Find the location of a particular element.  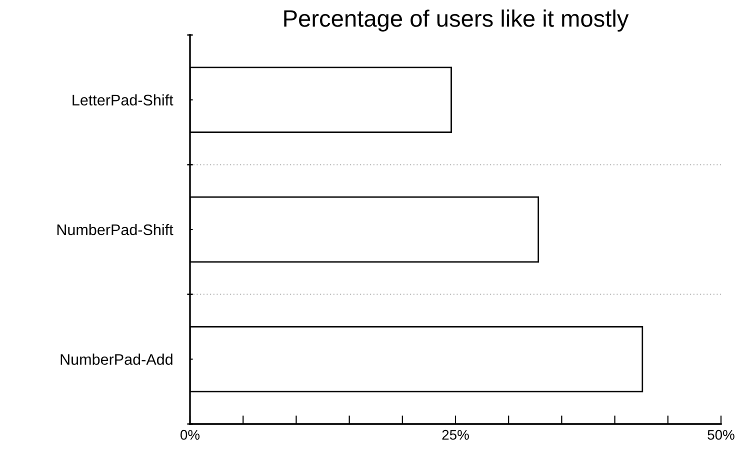

y-tick-label: NumberPad-Add is located at coordinates (116, 359).